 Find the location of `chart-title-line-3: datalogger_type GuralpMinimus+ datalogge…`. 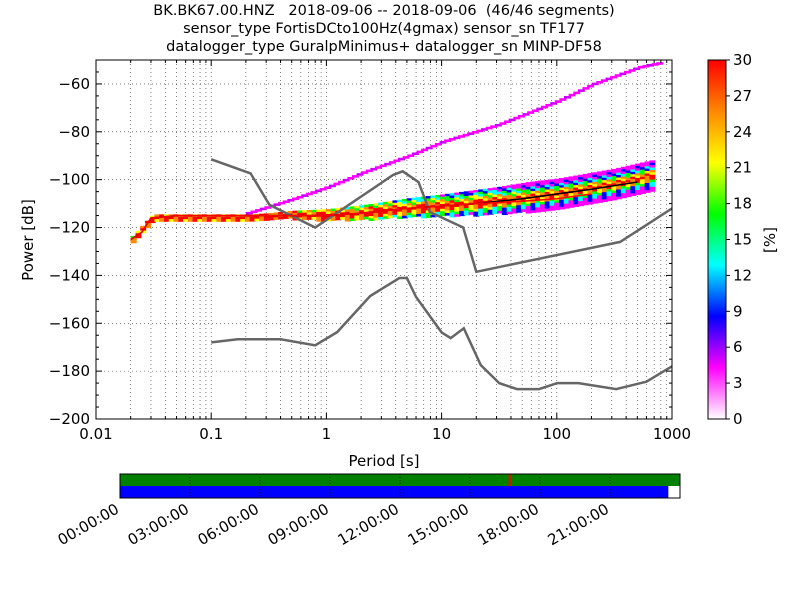

chart-title-line-3: datalogger_type GuralpMinimus+ datalogge… is located at coordinates (384, 47).